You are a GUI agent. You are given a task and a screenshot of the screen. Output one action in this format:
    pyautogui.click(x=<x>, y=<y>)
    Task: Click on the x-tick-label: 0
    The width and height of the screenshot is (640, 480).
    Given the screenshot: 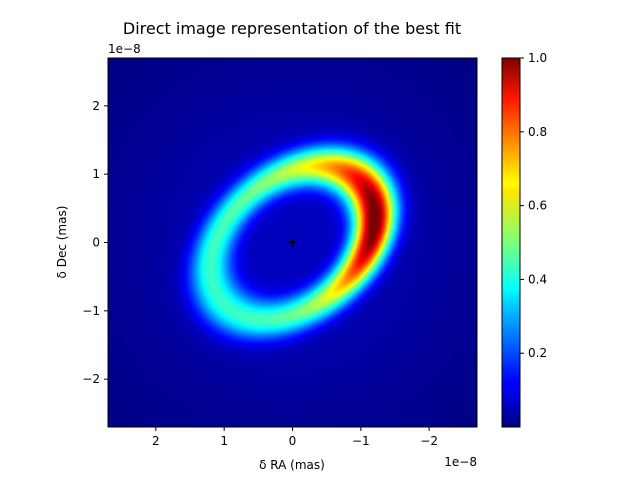 What is the action you would take?
    pyautogui.click(x=293, y=441)
    